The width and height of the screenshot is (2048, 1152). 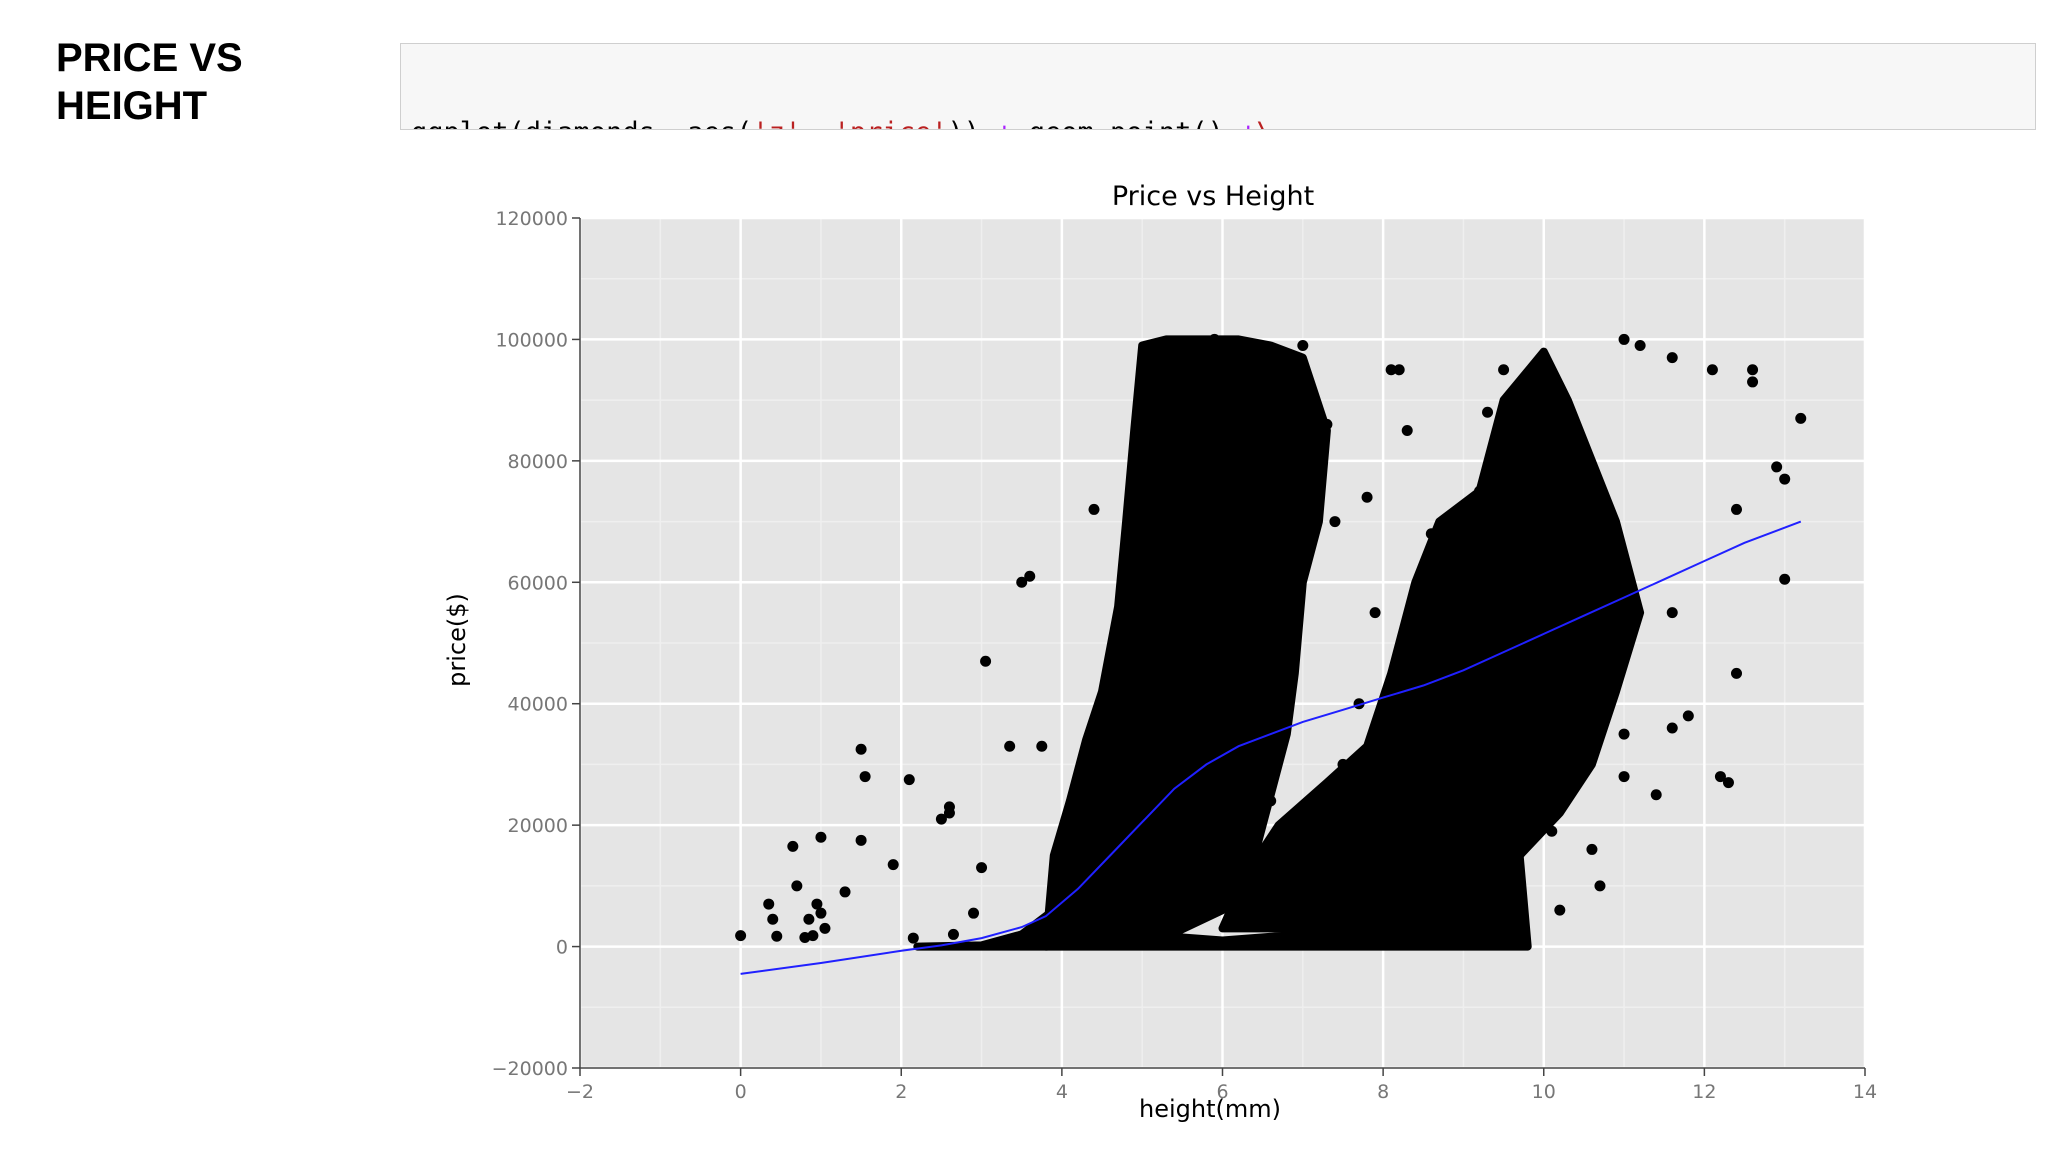 I want to click on x-tick-label: 14, so click(x=1865, y=1092).